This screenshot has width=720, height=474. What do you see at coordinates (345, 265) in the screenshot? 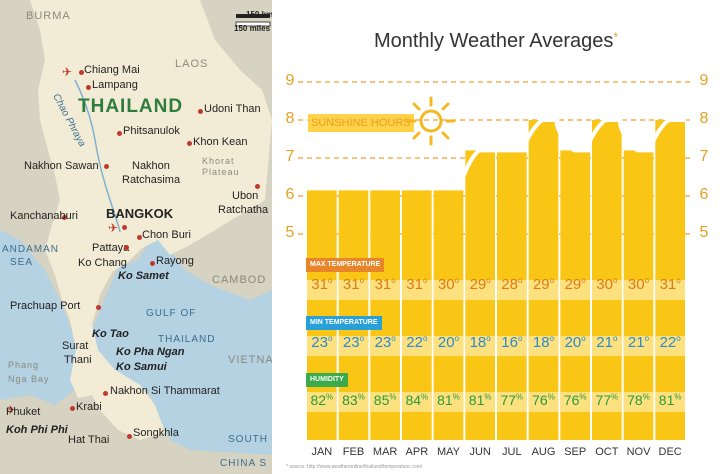
I see `max-temperature-label: MAX TEMPERATURE` at bounding box center [345, 265].